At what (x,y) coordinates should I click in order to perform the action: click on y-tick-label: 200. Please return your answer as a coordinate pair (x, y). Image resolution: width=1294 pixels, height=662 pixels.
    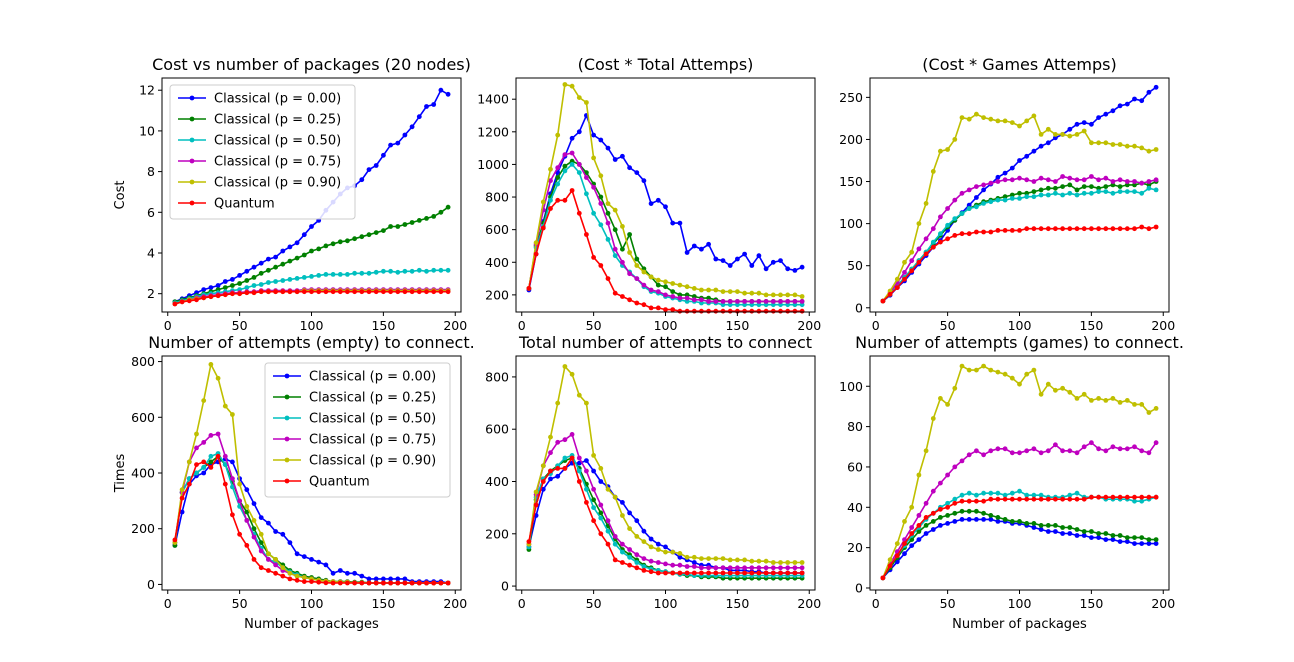
    Looking at the image, I should click on (143, 528).